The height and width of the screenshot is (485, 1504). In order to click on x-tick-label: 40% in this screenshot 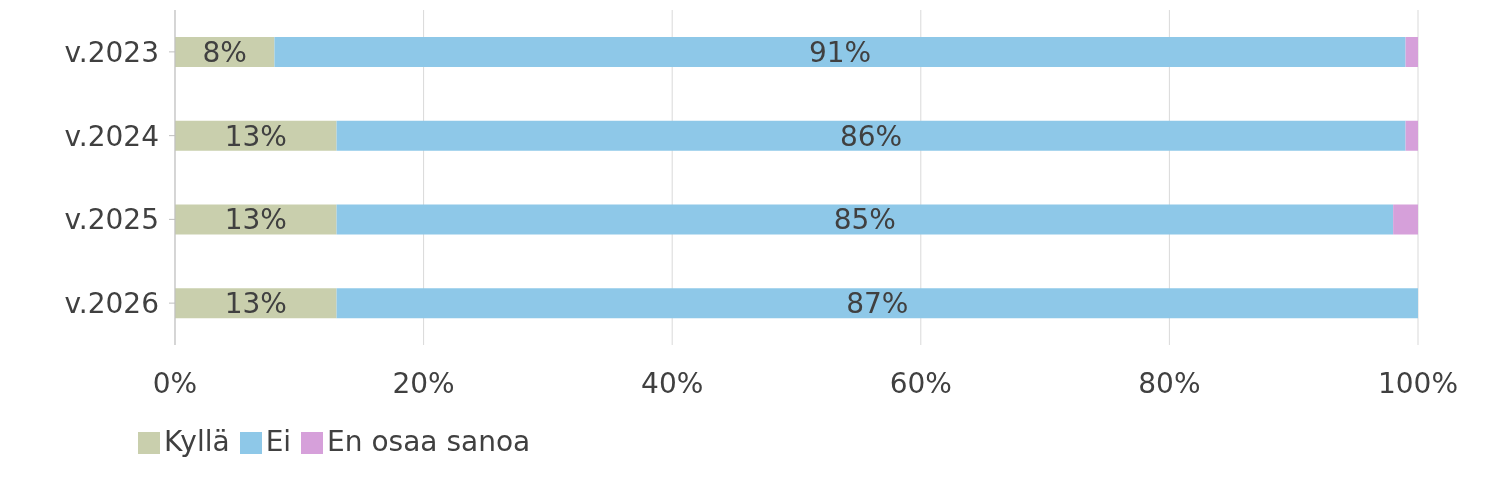, I will do `click(672, 383)`.